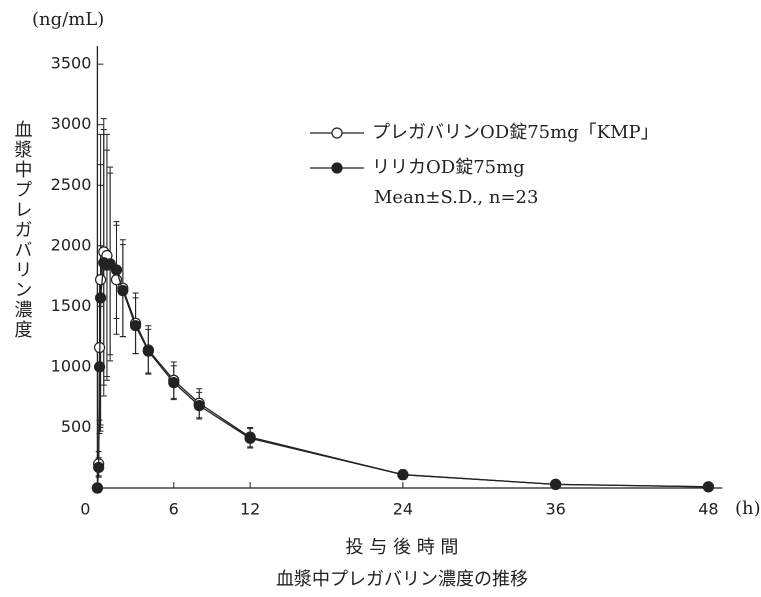 Image resolution: width=761 pixels, height=597 pixels. Describe the element at coordinates (448, 167) in the screenshot. I see `legend-label: リリカOD錠75mg` at that location.